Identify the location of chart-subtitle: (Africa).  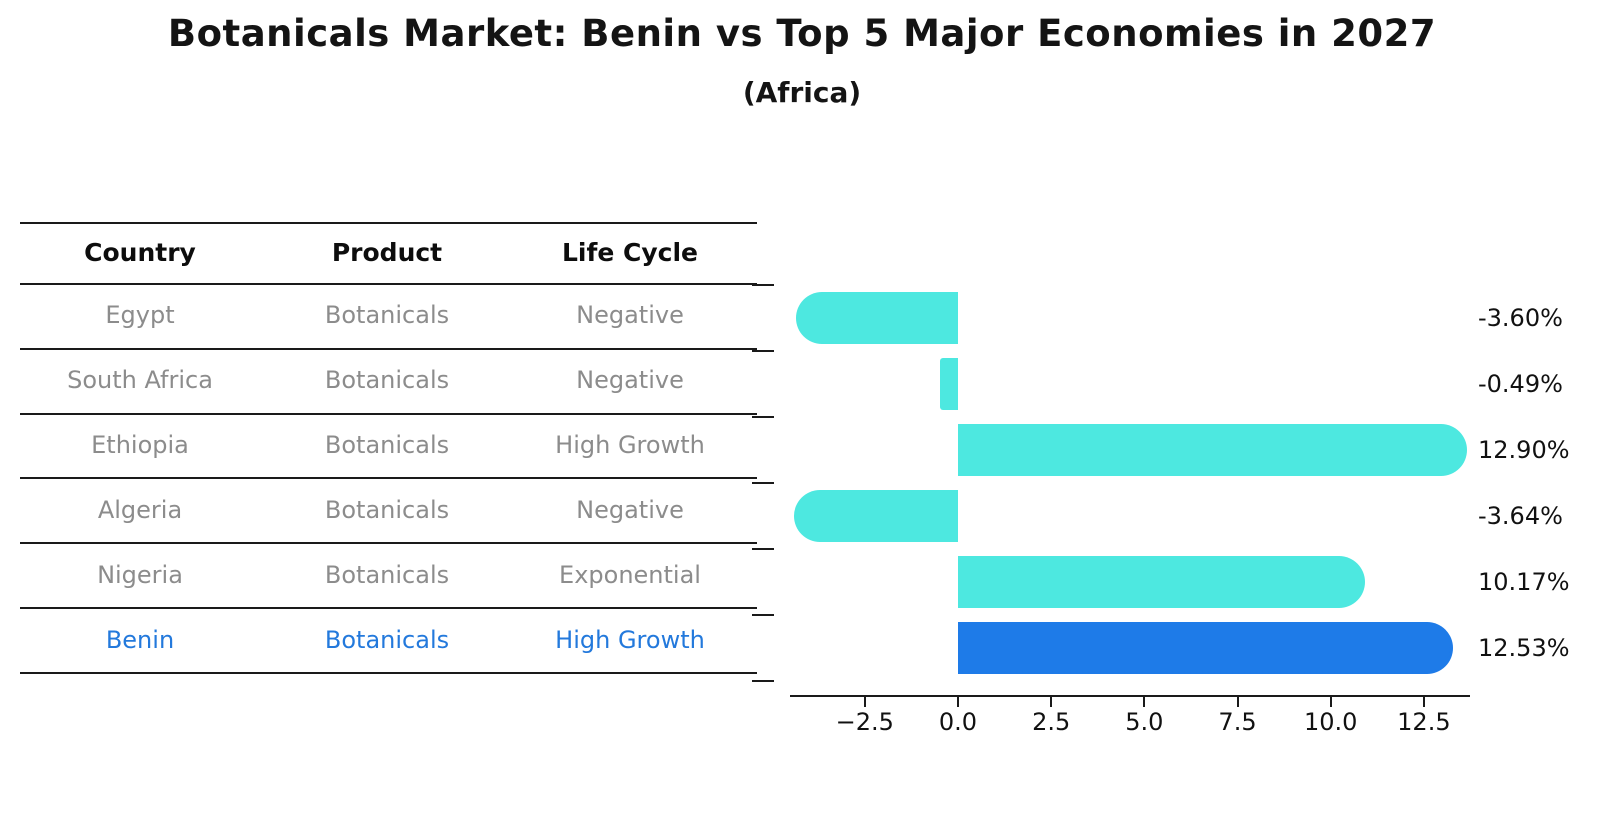
(802, 92).